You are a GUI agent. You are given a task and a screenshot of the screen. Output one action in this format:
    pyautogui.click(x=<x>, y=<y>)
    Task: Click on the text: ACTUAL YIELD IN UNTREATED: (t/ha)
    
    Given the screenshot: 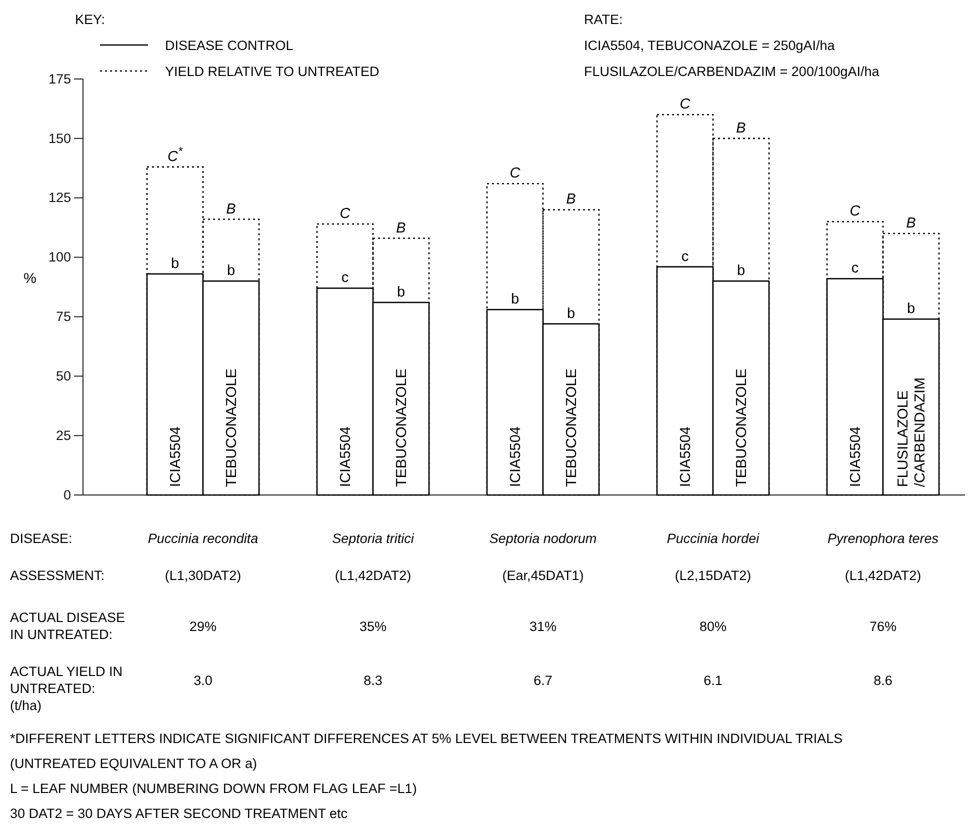 What is the action you would take?
    pyautogui.click(x=66, y=688)
    